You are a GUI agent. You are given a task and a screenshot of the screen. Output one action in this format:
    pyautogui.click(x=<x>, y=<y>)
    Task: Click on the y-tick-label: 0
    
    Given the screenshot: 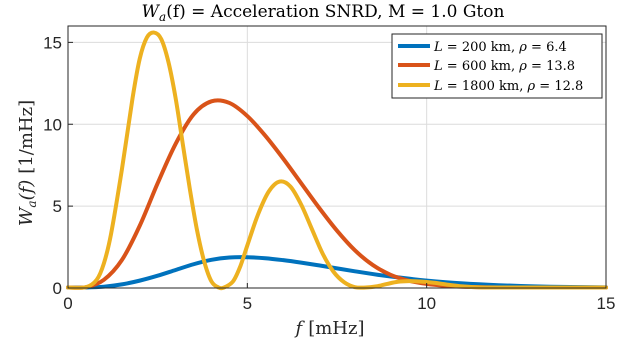 What is the action you would take?
    pyautogui.click(x=57, y=288)
    